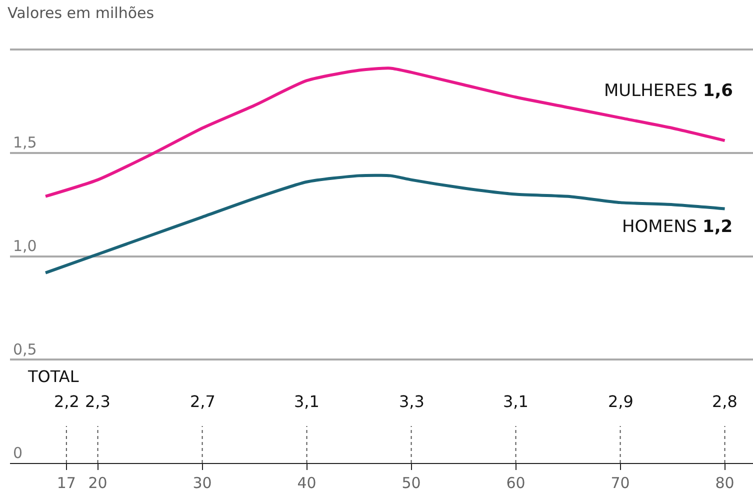  Describe the element at coordinates (66, 482) in the screenshot. I see `x-tick-label: 17` at that location.